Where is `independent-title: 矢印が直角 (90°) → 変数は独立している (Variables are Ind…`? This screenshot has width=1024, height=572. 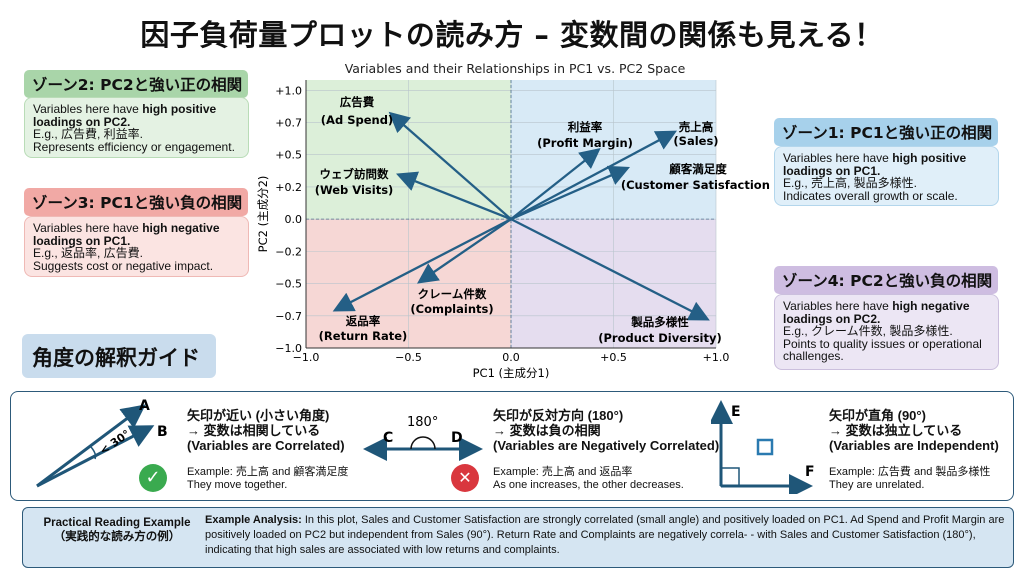 independent-title: 矢印が直角 (90°) → 変数は独立している (Variables are Ind… is located at coordinates (914, 430).